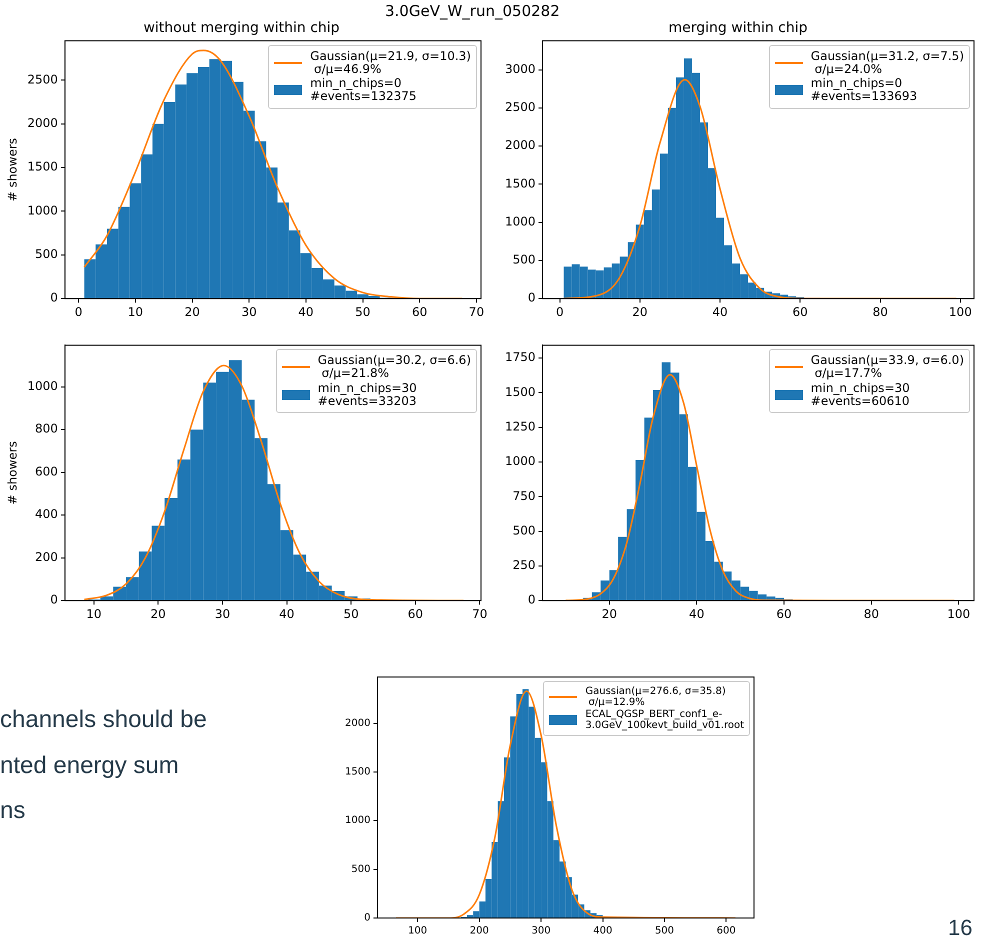  What do you see at coordinates (520, 357) in the screenshot?
I see `y-tick-label: 1750` at bounding box center [520, 357].